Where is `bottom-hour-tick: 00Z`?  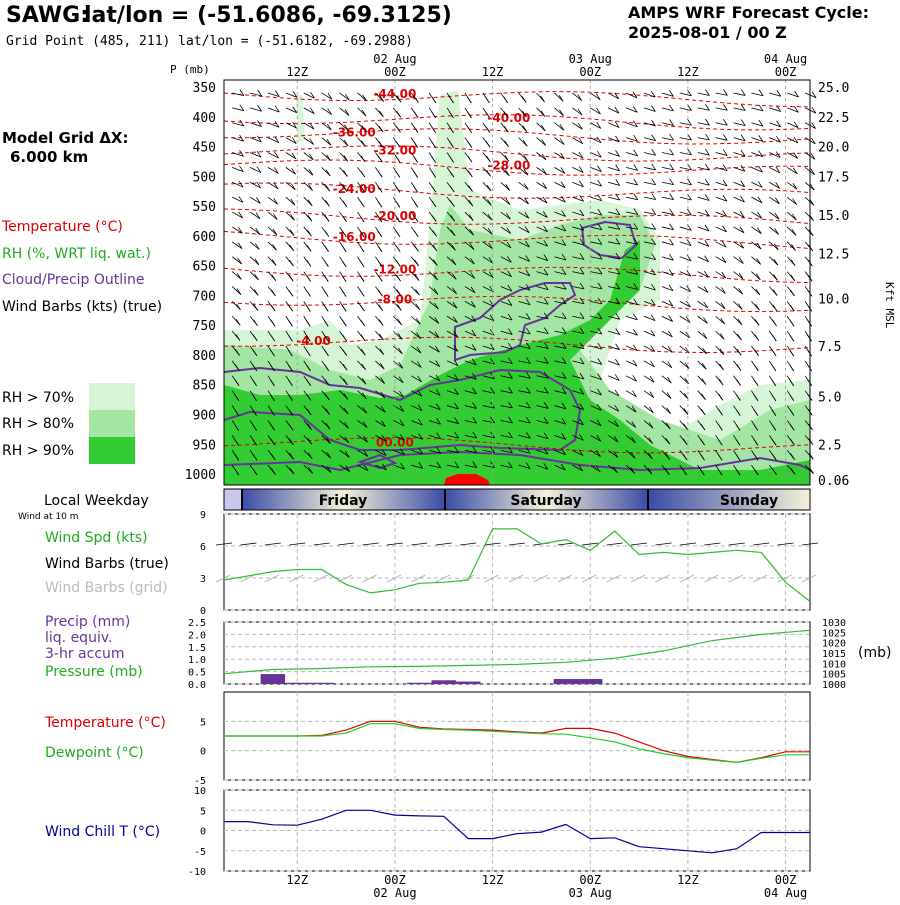 bottom-hour-tick: 00Z is located at coordinates (395, 880).